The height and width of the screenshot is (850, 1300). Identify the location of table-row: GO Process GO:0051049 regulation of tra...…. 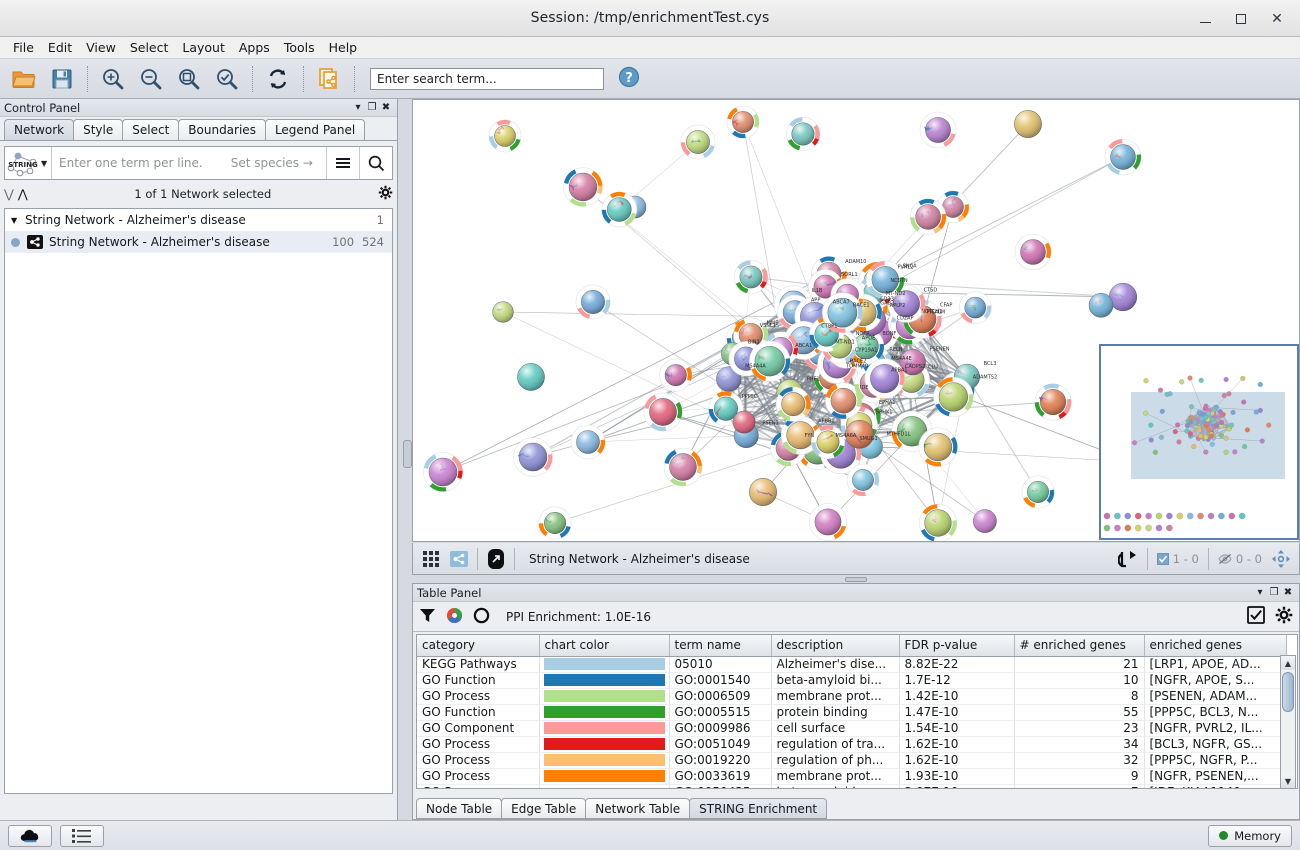
(852, 744).